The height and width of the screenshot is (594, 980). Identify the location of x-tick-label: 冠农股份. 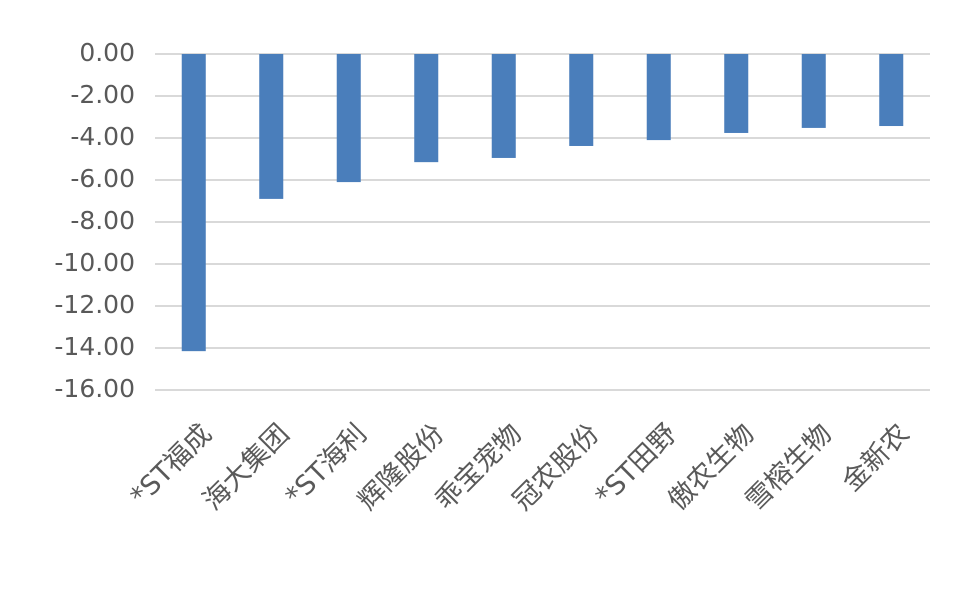
(556, 467).